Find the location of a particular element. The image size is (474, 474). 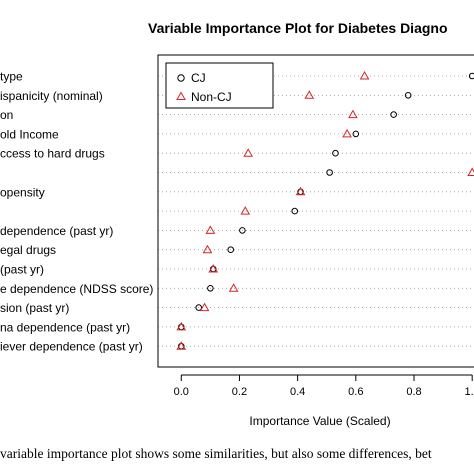

category-label: old Income is located at coordinates (29, 134).